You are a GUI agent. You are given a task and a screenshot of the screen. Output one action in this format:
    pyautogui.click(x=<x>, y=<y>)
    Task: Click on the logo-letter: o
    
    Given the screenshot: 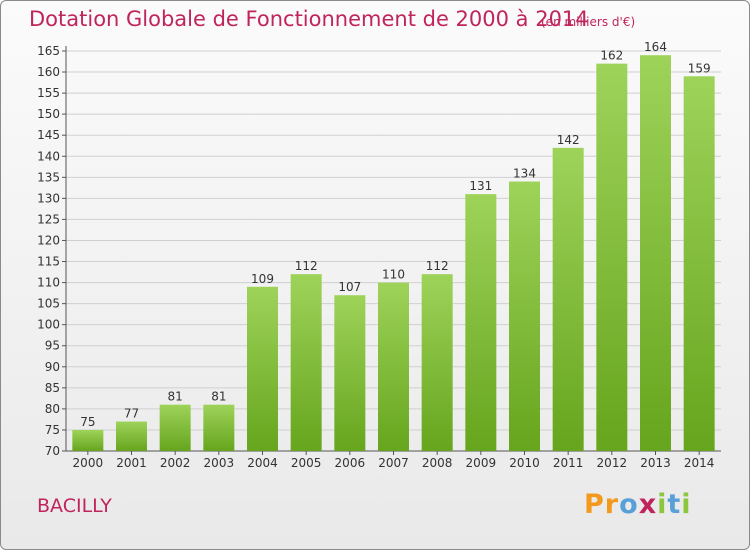 What is the action you would take?
    pyautogui.click(x=629, y=504)
    